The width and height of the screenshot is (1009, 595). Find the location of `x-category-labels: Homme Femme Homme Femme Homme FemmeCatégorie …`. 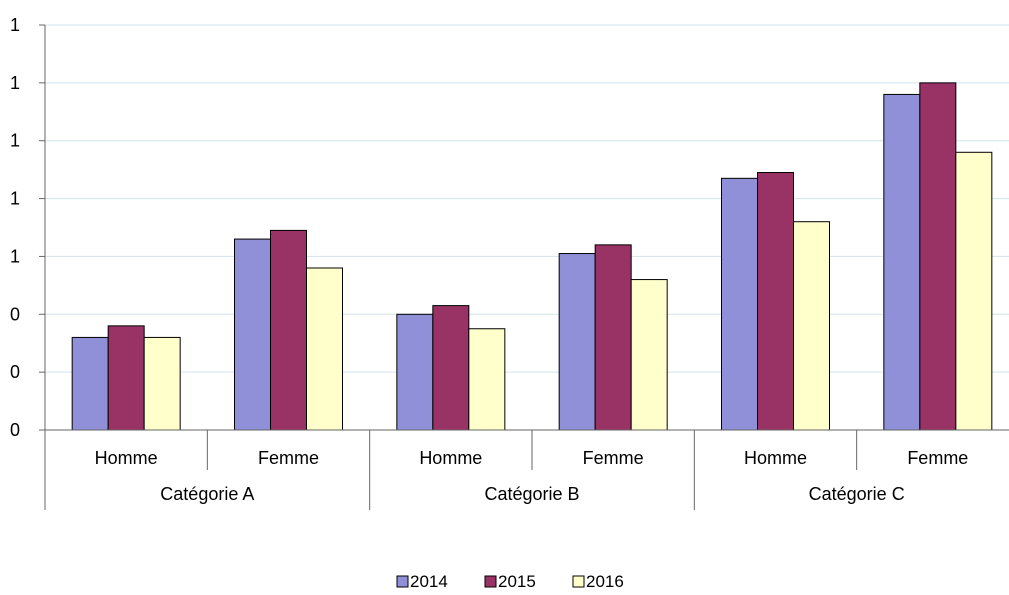

x-category-labels: Homme Femme Homme Femme Homme FemmeCatégorie … is located at coordinates (532, 476).